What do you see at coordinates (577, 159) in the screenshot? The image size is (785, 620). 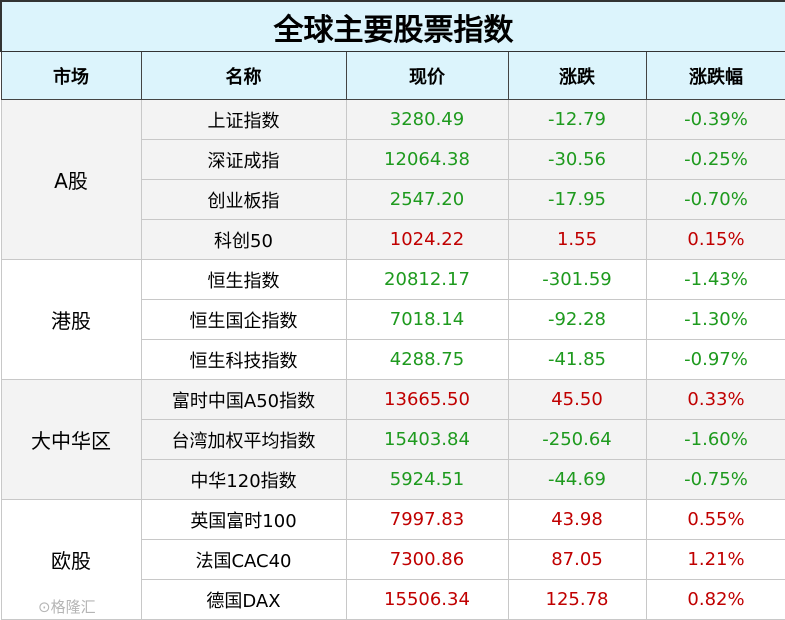 I see `change-cell: -30.56` at bounding box center [577, 159].